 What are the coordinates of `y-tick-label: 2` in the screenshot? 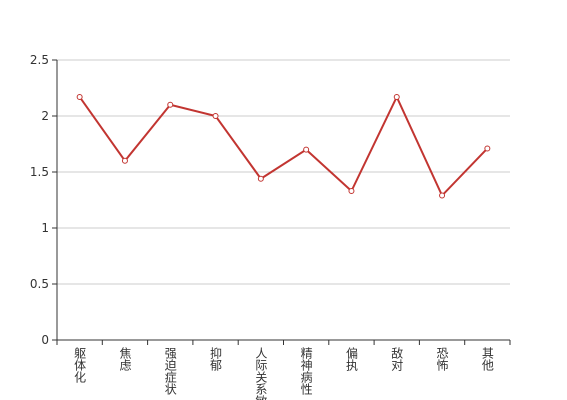 It's located at (45, 116).